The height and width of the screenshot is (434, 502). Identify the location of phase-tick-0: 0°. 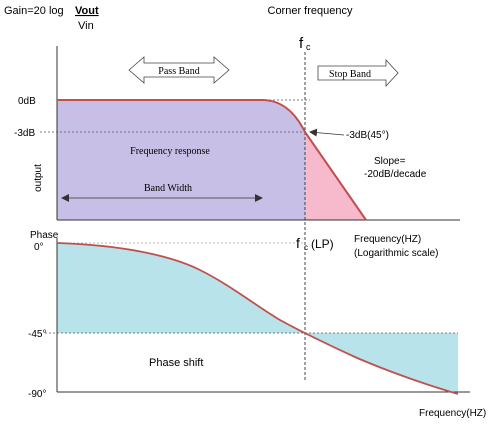
(39, 247).